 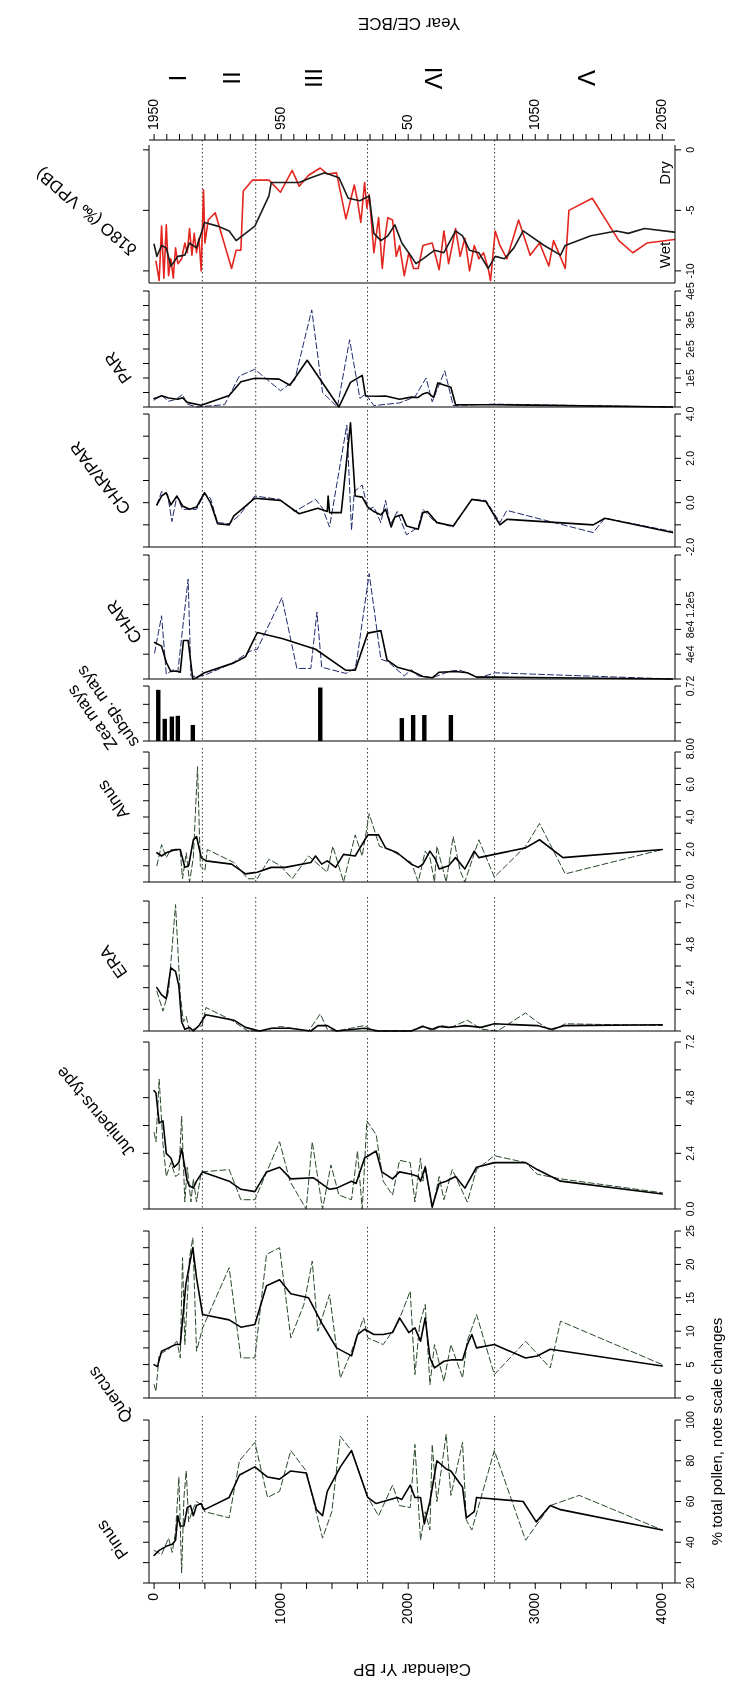 What do you see at coordinates (689, 1297) in the screenshot?
I see `y-tick-label: 15` at bounding box center [689, 1297].